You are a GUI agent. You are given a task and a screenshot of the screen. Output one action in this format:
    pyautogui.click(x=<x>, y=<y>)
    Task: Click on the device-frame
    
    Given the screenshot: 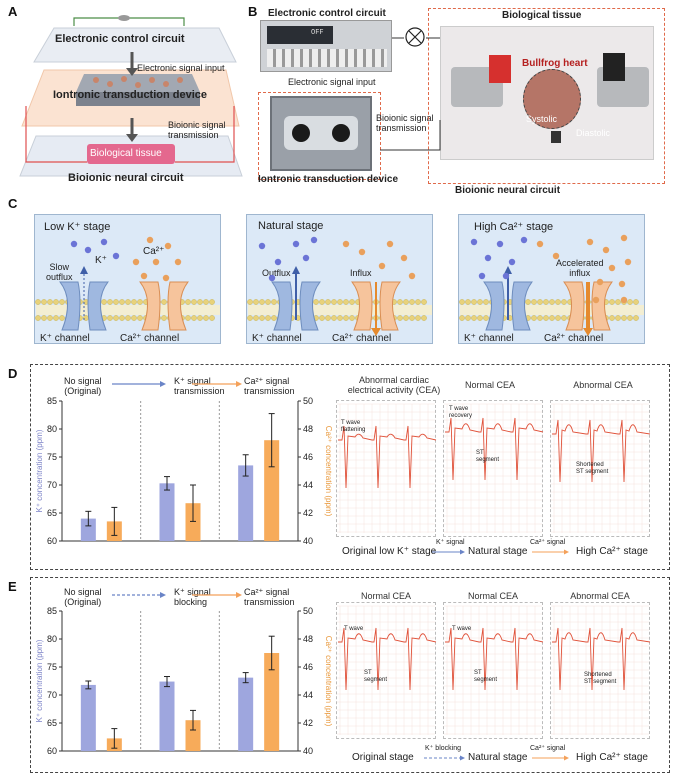 What is the action you would take?
    pyautogui.click(x=319, y=136)
    